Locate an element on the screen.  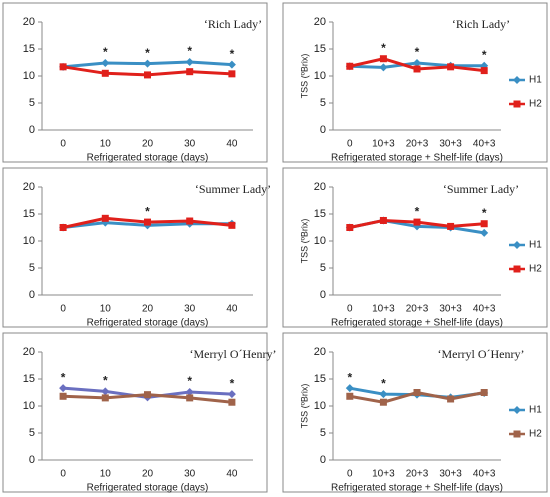
x-tick-label: 10+3 is located at coordinates (383, 474).